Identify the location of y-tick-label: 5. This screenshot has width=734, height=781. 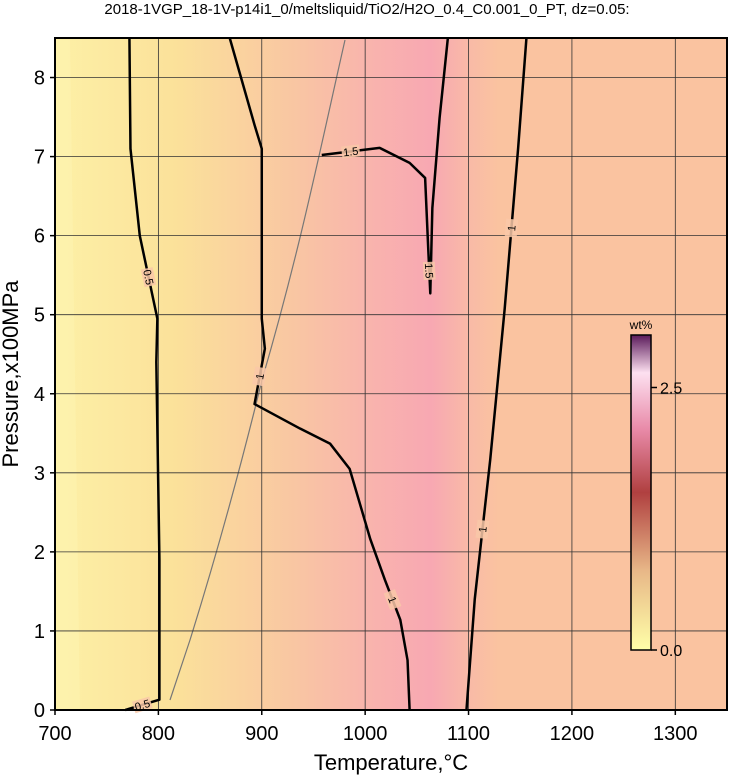
(39, 316).